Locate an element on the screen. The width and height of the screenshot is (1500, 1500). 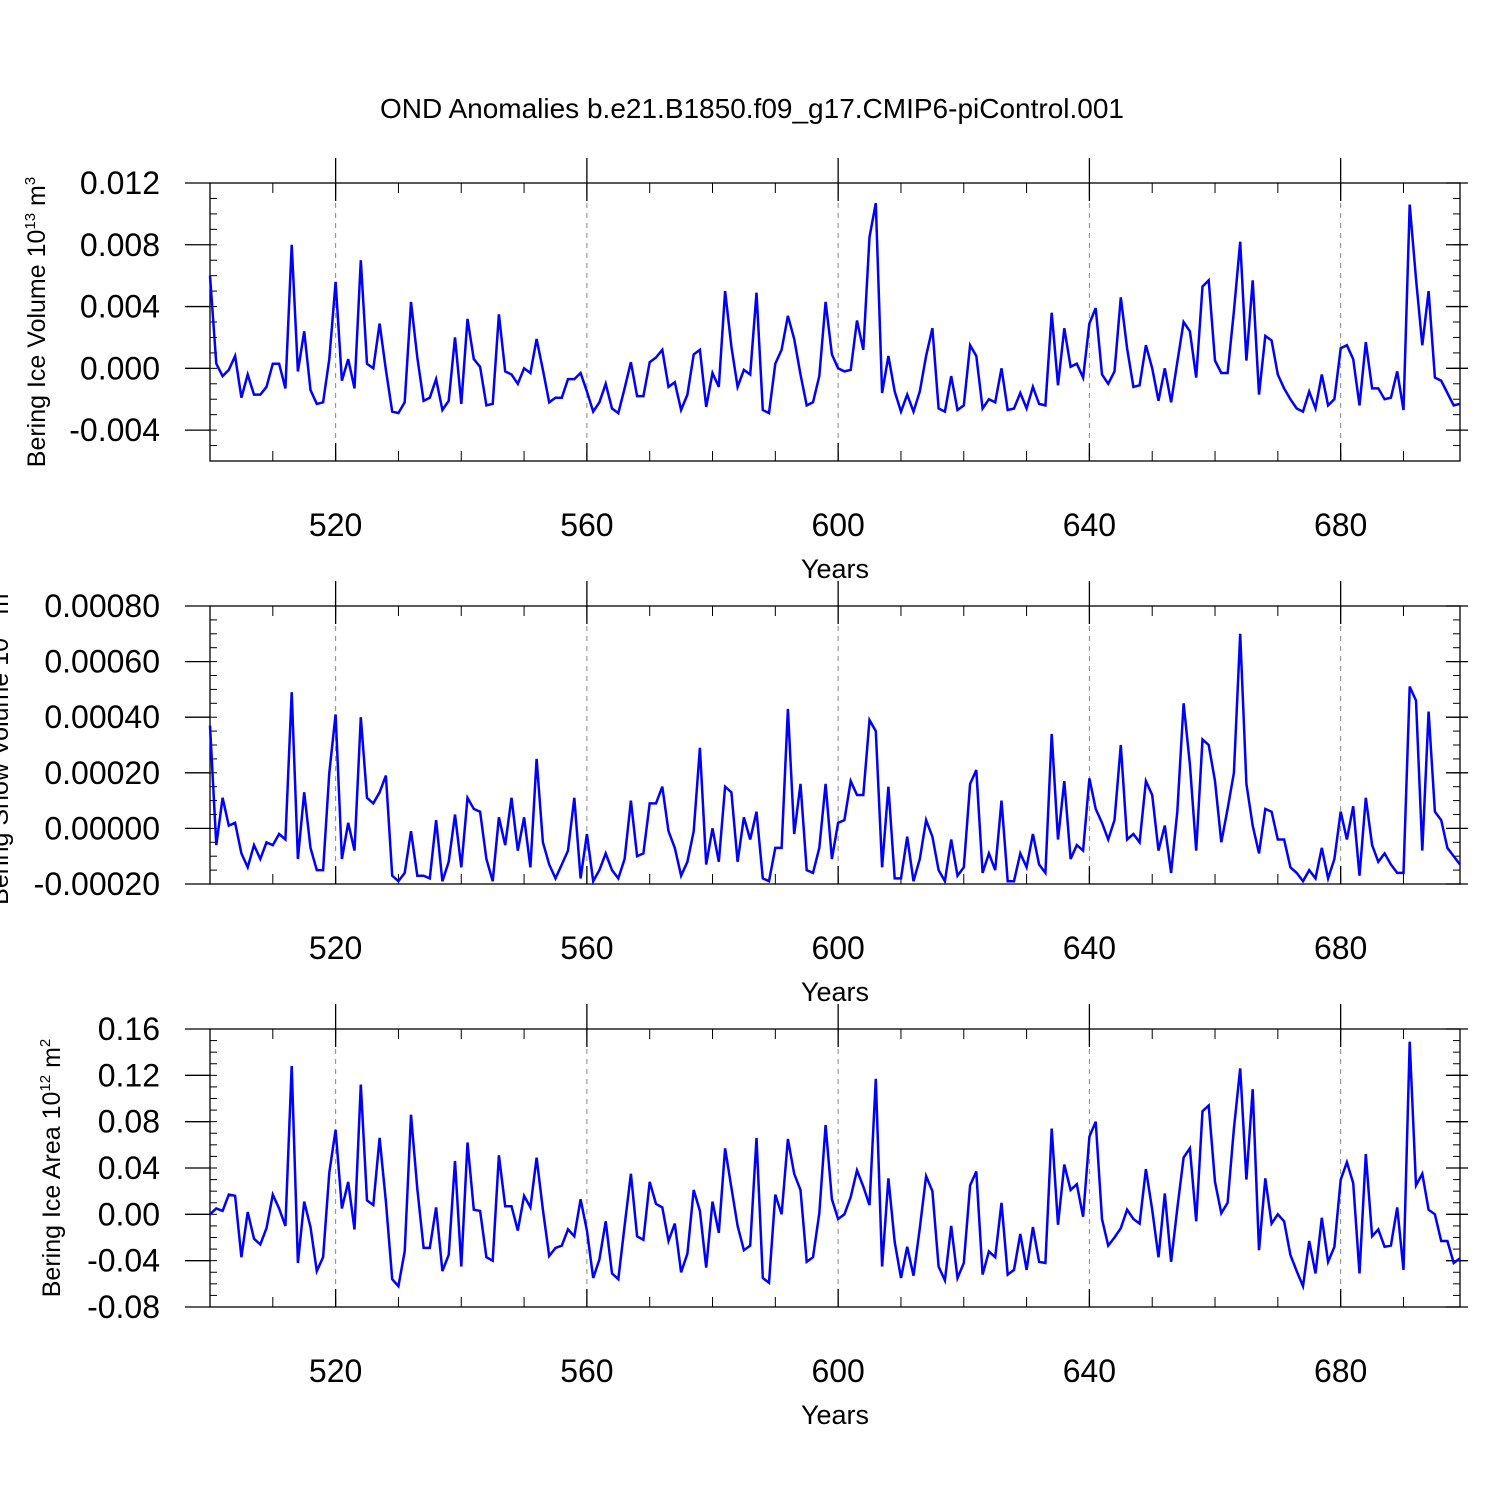
snow-volume-y-tick-label: 0.00040 is located at coordinates (102, 717).